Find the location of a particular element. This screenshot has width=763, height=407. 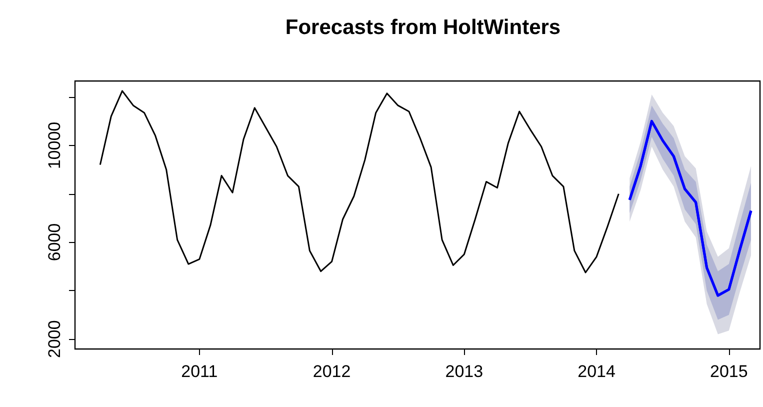

y-tick-label: 6000 is located at coordinates (54, 242).